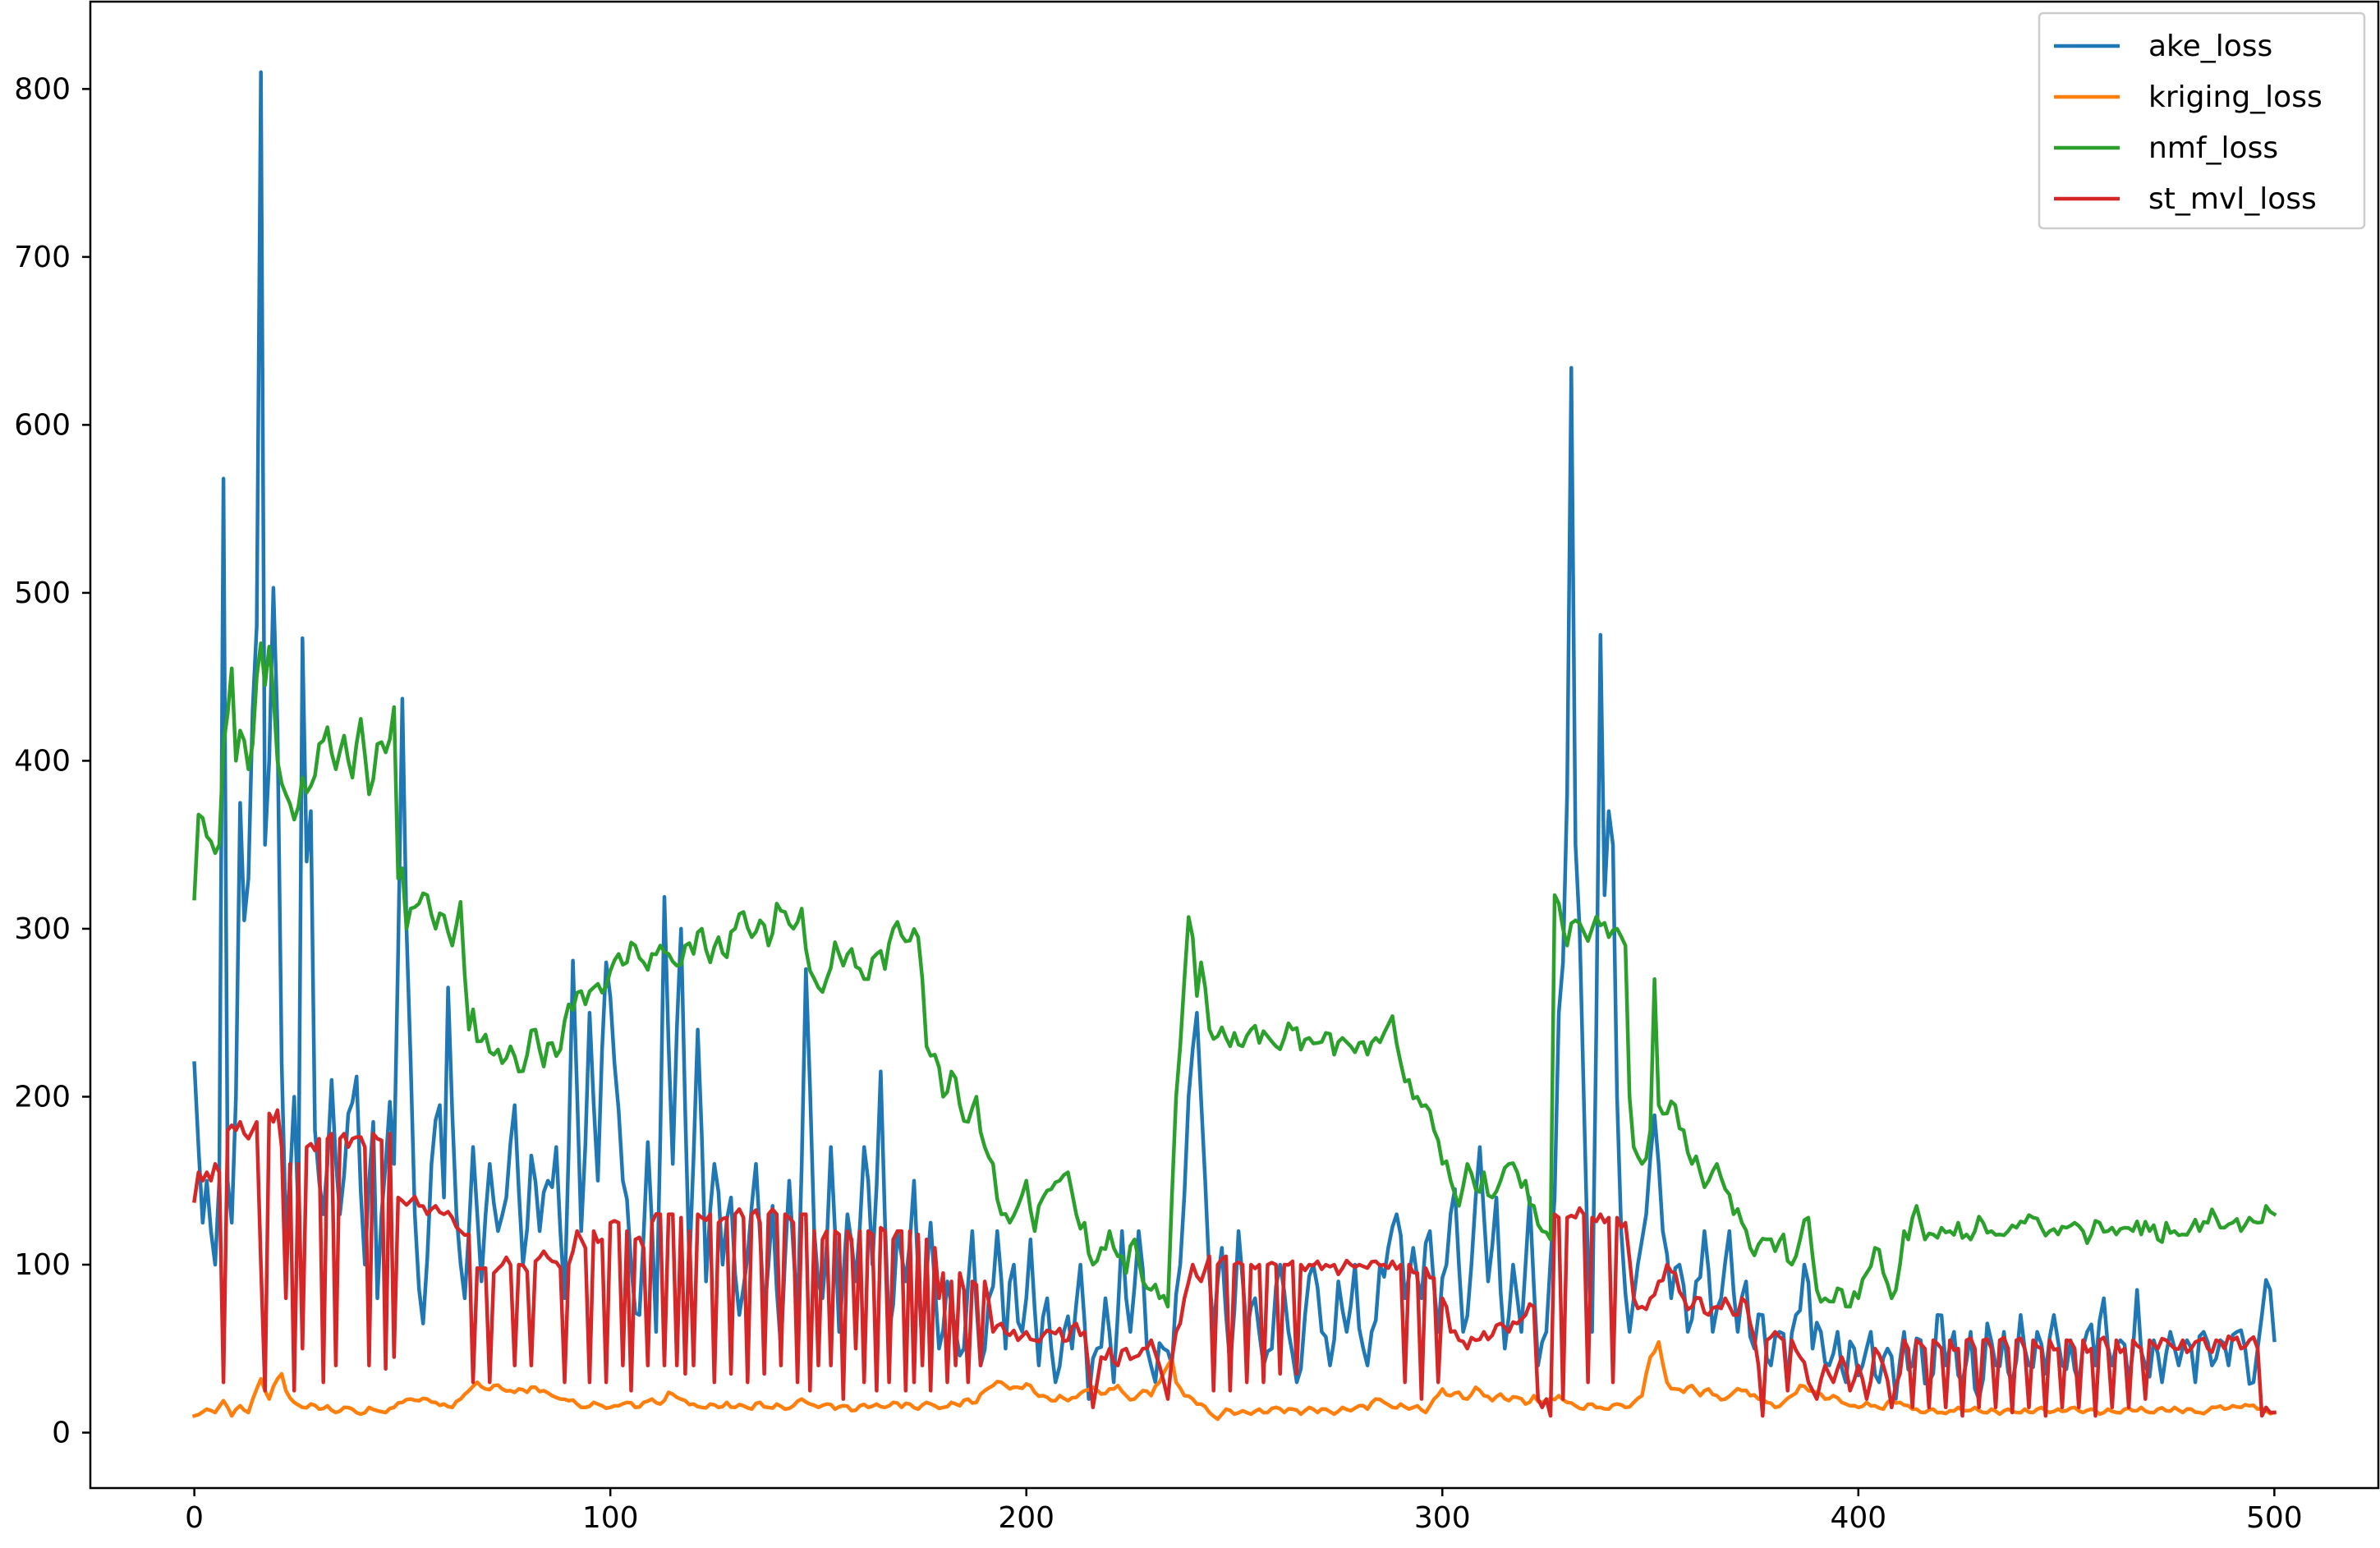 The width and height of the screenshot is (2380, 1548). I want to click on y-tick-label: 800, so click(42, 89).